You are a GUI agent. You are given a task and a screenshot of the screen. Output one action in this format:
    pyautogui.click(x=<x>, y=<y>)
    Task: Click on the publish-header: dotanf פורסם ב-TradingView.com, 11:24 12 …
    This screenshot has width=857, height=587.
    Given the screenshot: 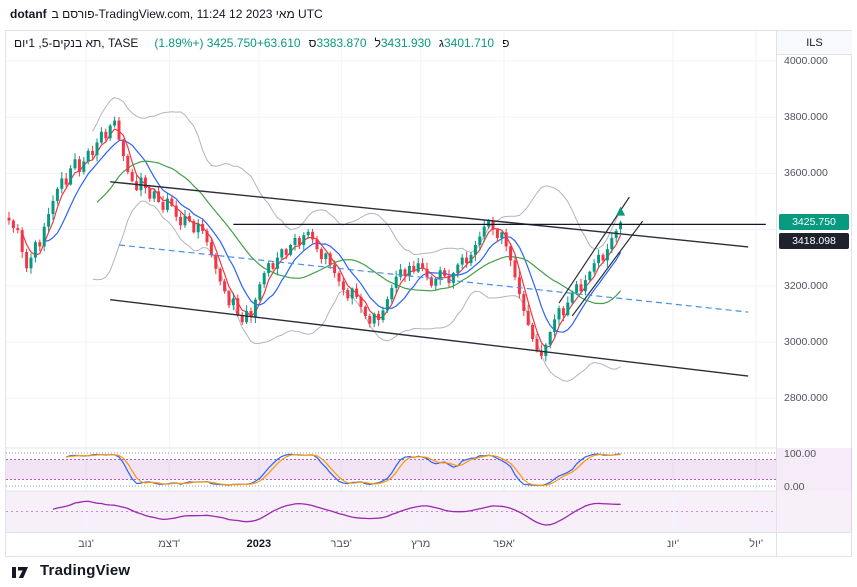 What is the action you would take?
    pyautogui.click(x=166, y=14)
    